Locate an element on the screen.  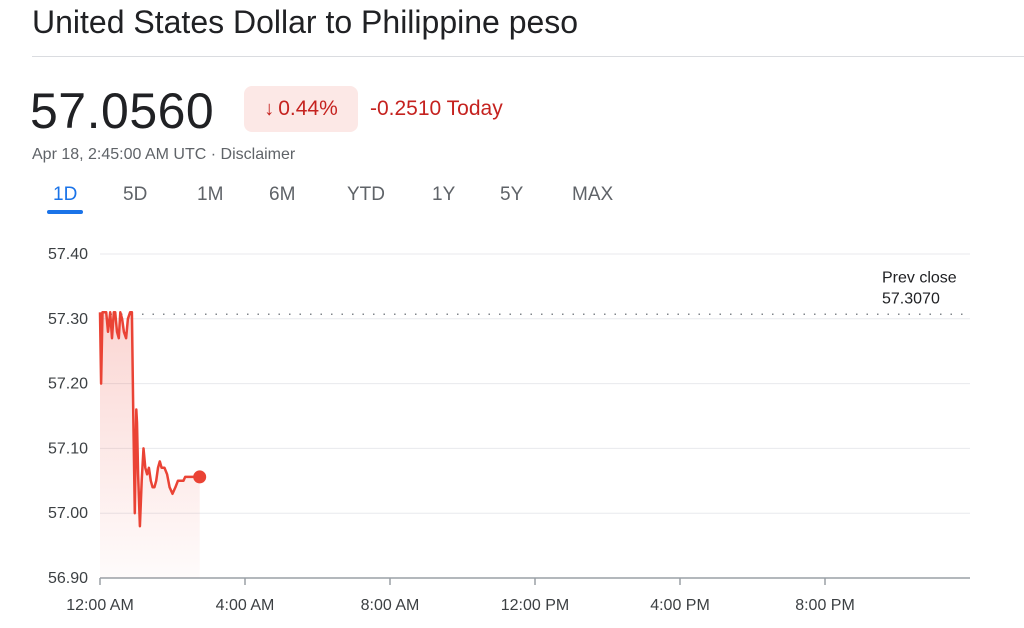
y-tick-label: 57.20 is located at coordinates (68, 384).